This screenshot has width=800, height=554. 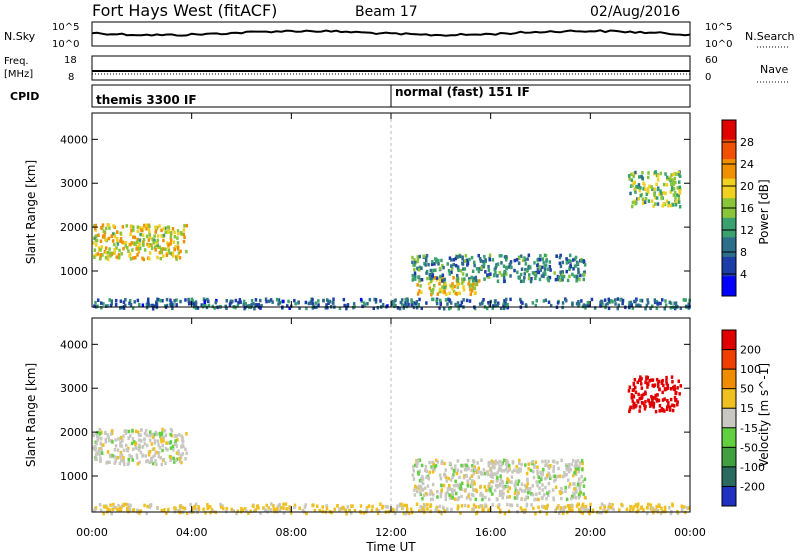 I want to click on noise-right-label: N.Search, so click(x=770, y=36).